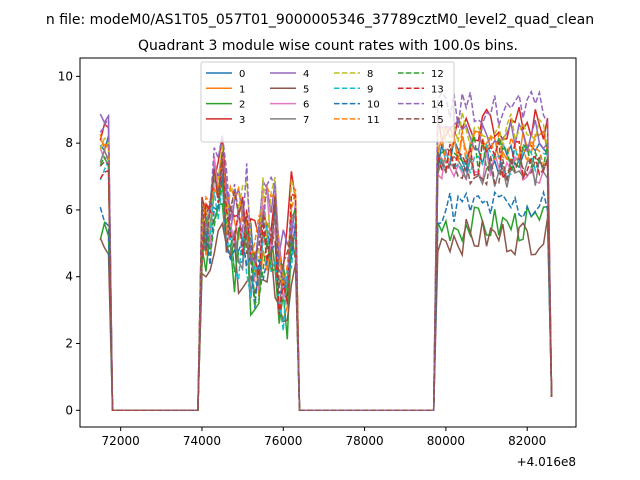  I want to click on legend-label-15: 15, so click(437, 120).